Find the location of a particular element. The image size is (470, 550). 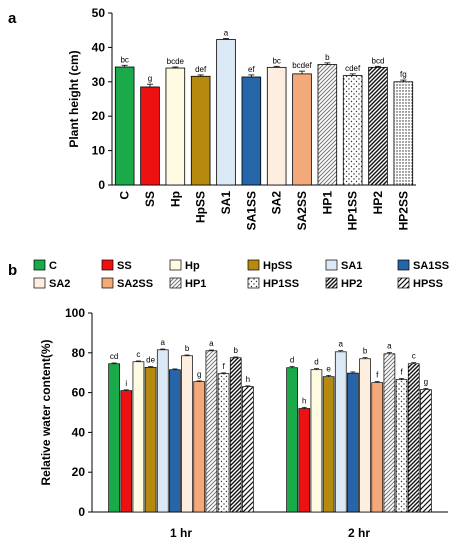

letter-label-c-1-hr: cd is located at coordinates (114, 356).